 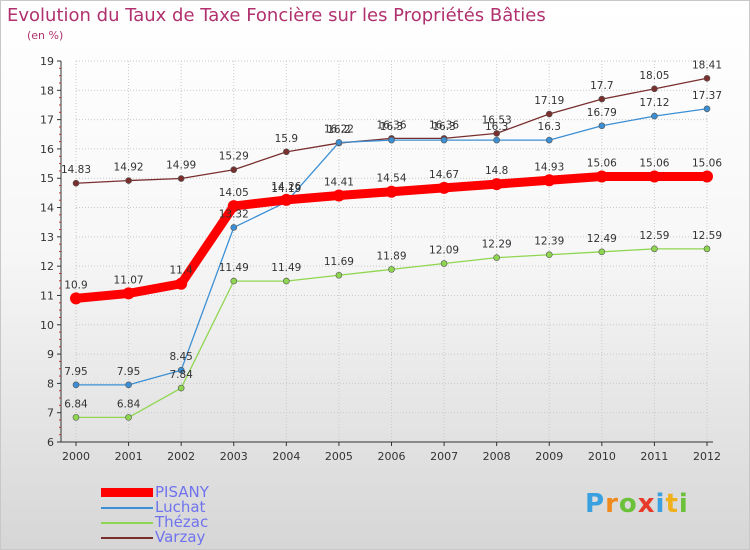 I want to click on data-label-varzay: 18.05, so click(x=654, y=76).